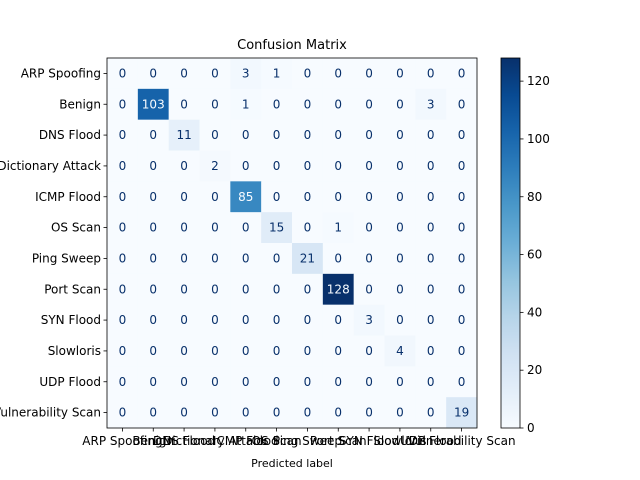 The height and width of the screenshot is (480, 640). What do you see at coordinates (534, 312) in the screenshot?
I see `colorbar-tick-label: 40` at bounding box center [534, 312].